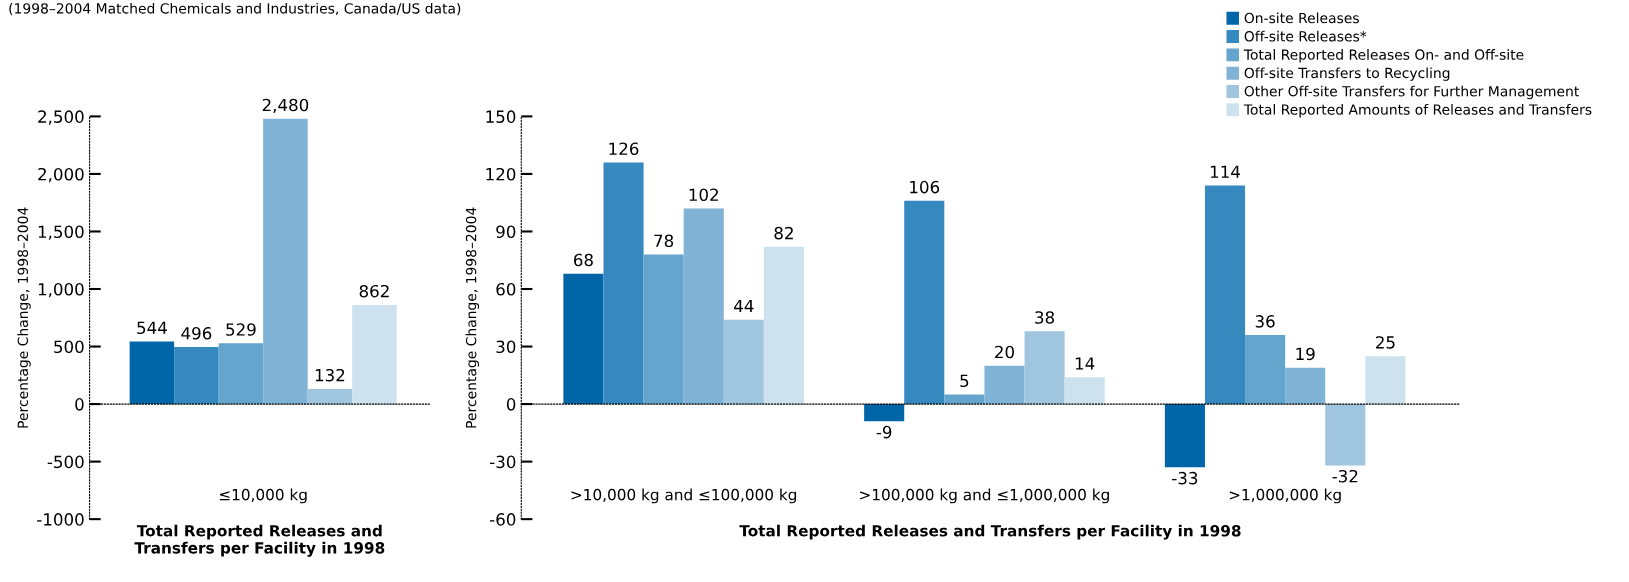 Image resolution: width=1629 pixels, height=582 pixels. I want to click on data-label: -33, so click(1185, 478).